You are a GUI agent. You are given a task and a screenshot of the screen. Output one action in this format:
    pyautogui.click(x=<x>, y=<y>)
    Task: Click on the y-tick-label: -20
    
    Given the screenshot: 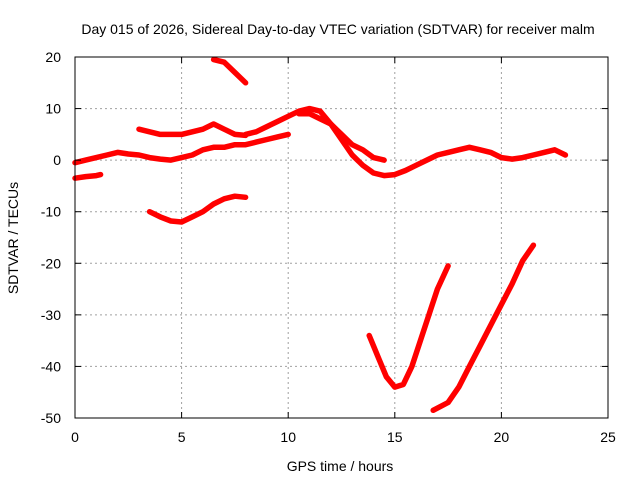 What is the action you would take?
    pyautogui.click(x=51, y=263)
    